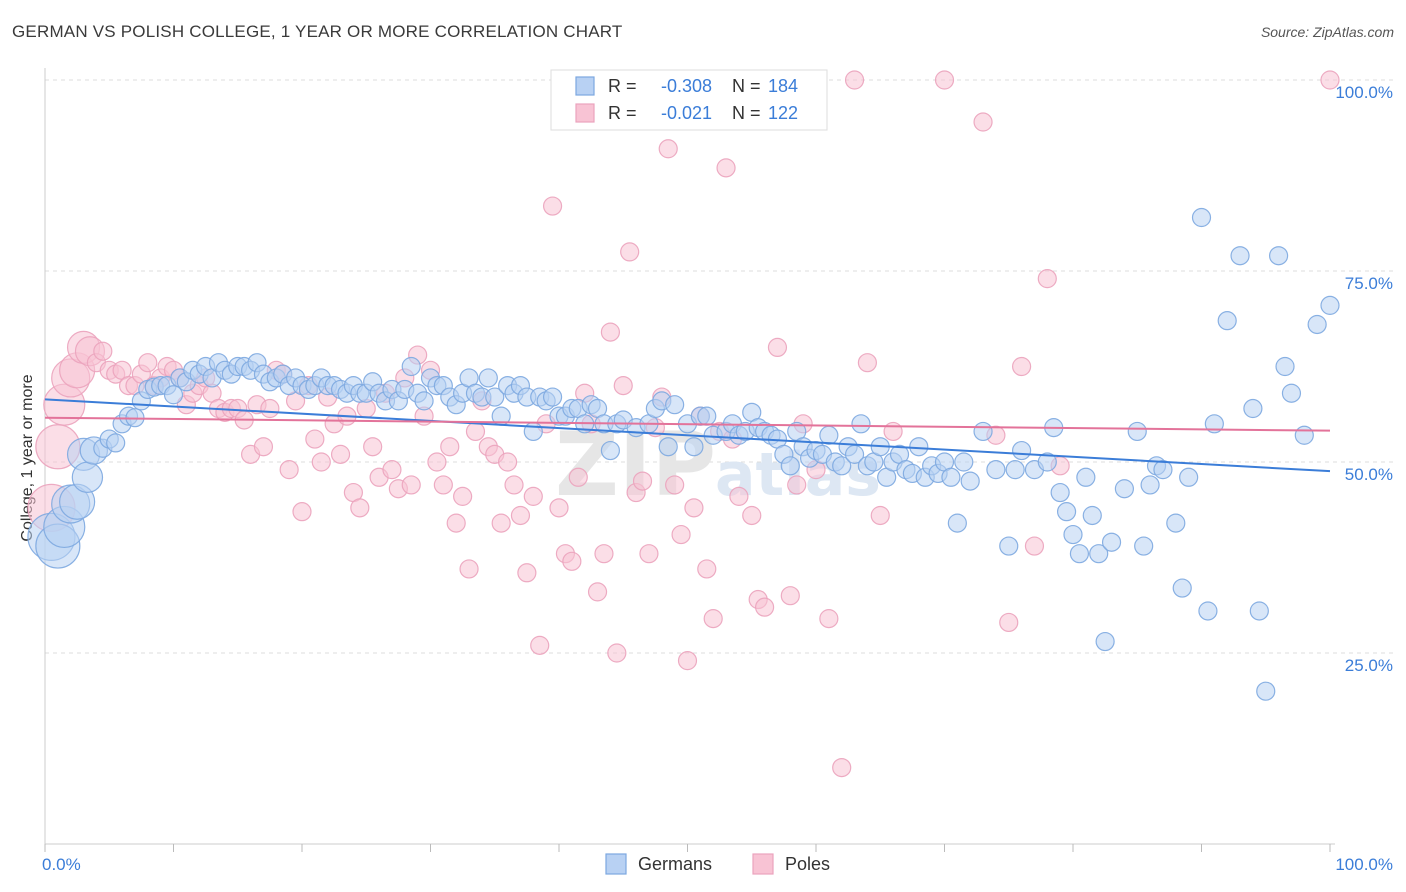 The image size is (1406, 892). Describe the element at coordinates (807, 864) in the screenshot. I see `series-legend-label: Poles` at that location.